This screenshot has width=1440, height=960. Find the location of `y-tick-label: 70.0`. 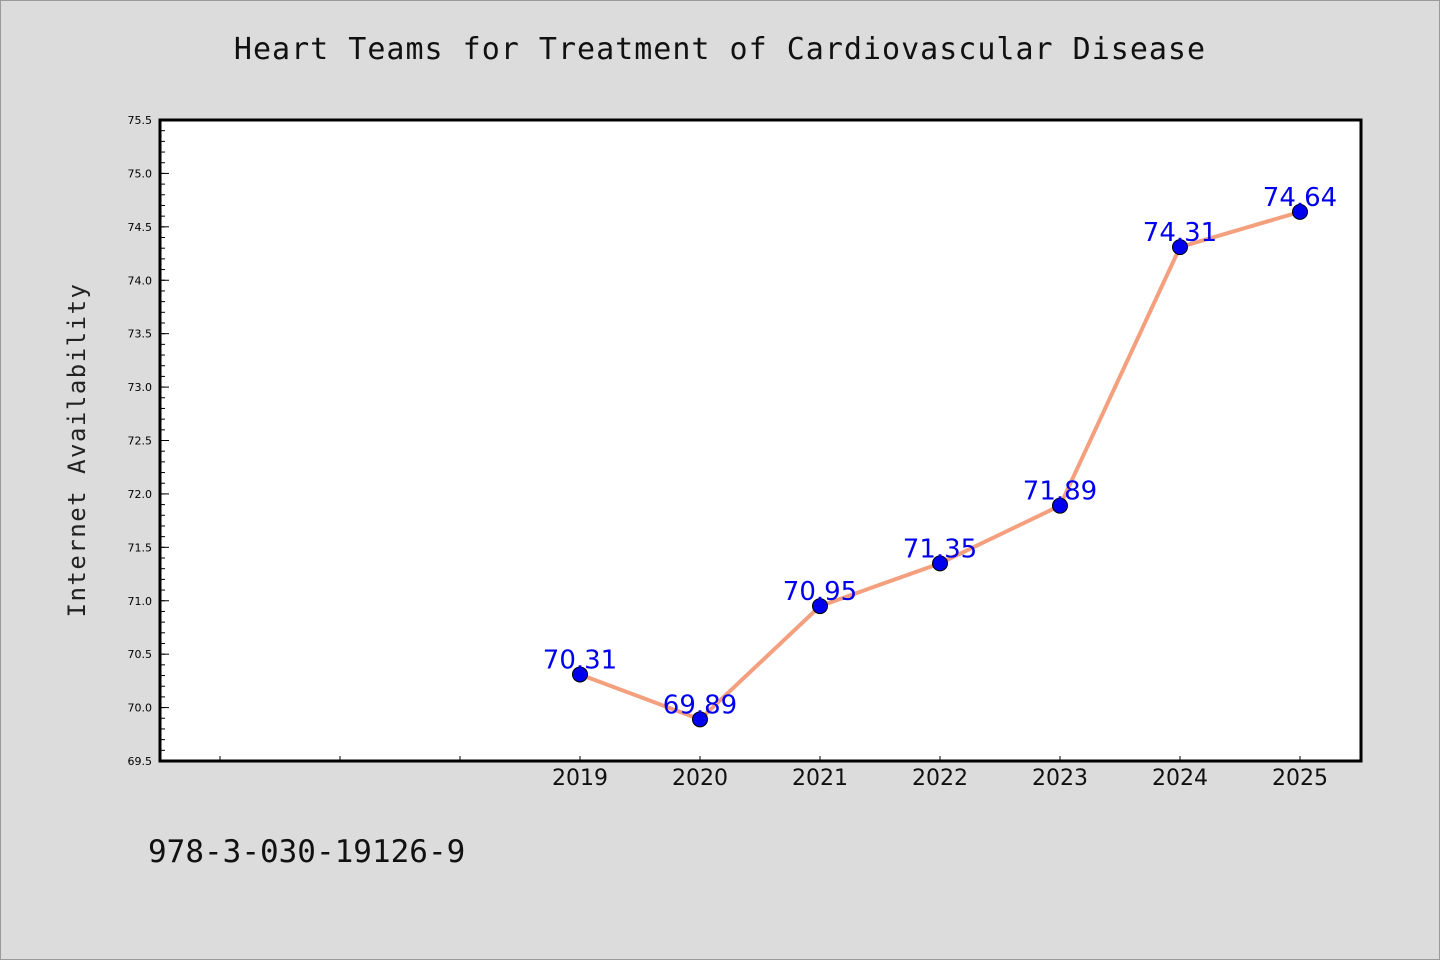

y-tick-label: 70.0 is located at coordinates (140, 708).